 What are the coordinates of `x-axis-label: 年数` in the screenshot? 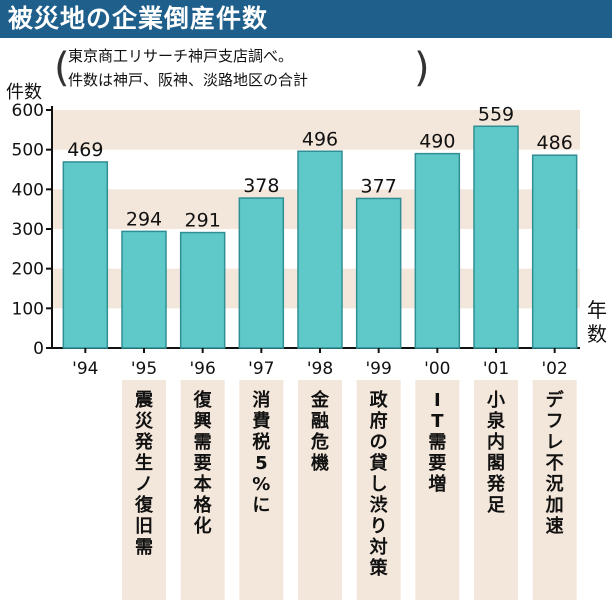 It's located at (597, 322).